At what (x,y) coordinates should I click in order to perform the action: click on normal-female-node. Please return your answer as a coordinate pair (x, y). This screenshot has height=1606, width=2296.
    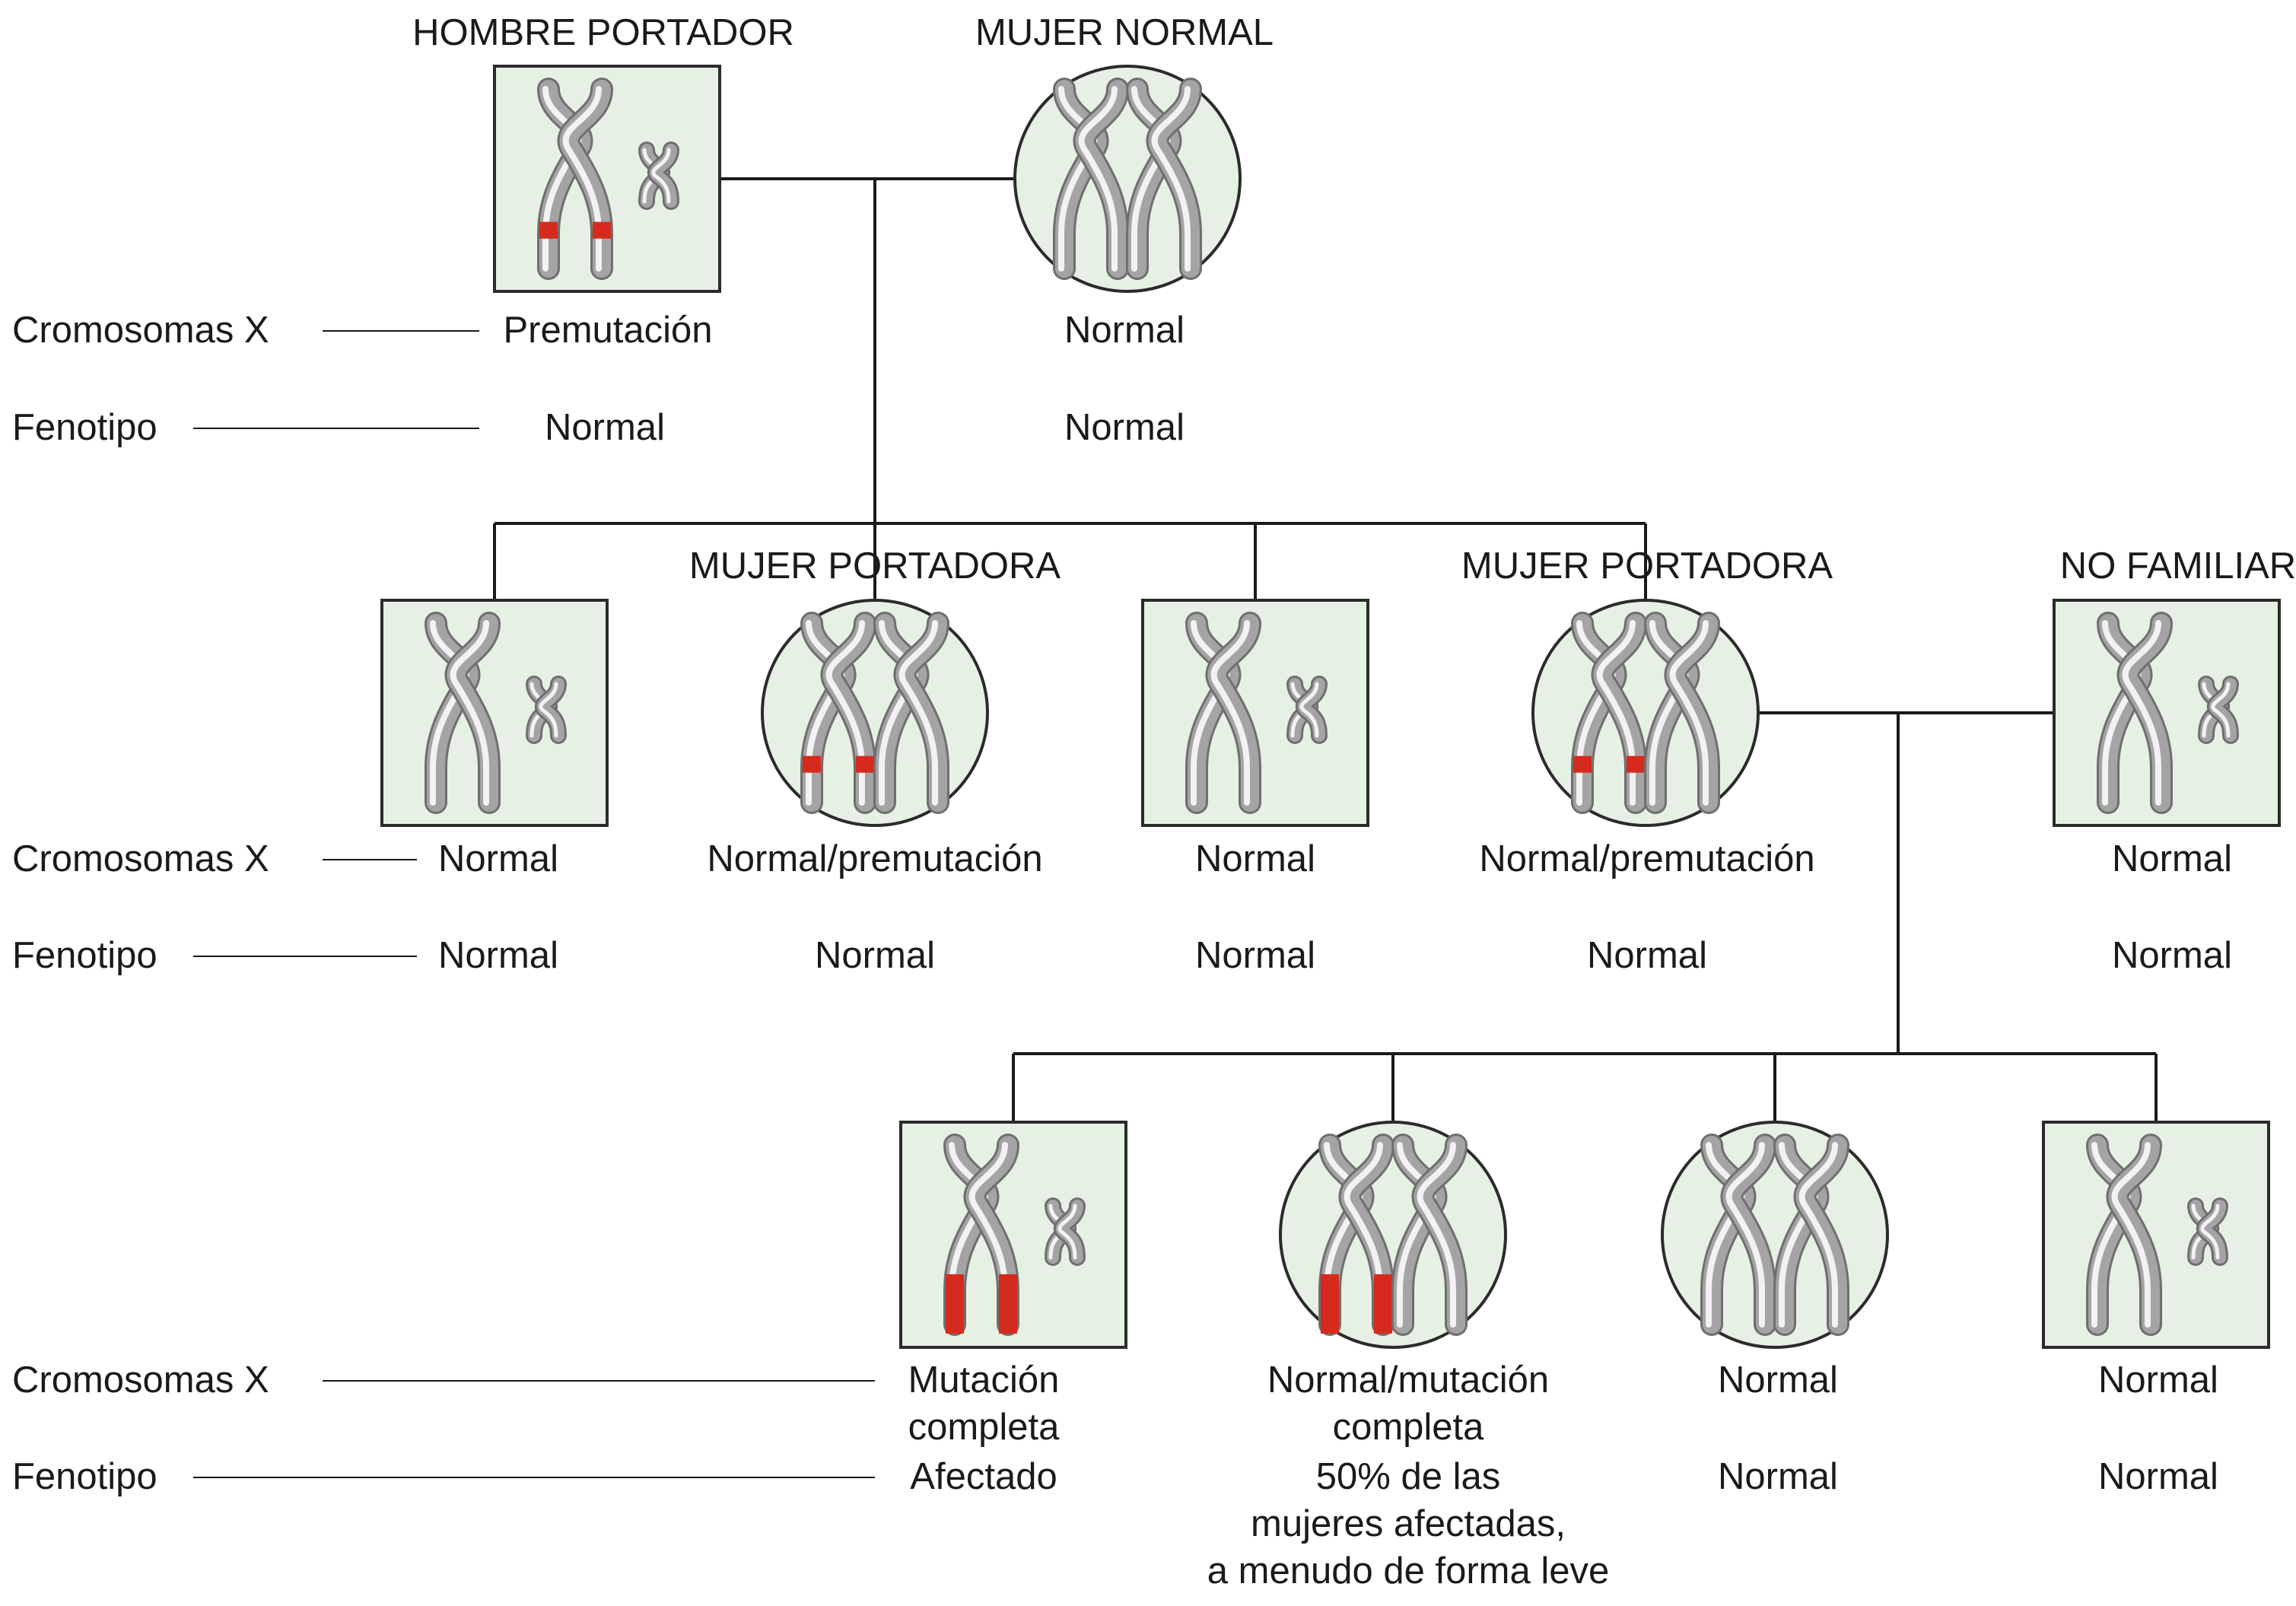
    Looking at the image, I should click on (1128, 179).